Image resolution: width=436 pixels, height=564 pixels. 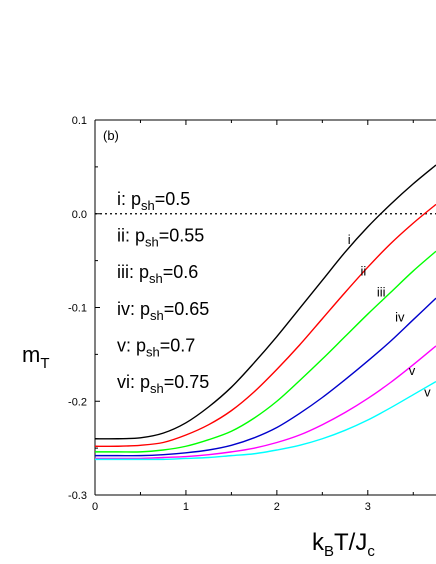 What do you see at coordinates (350, 542) in the screenshot?
I see `x-axis-title-mid: T/J` at bounding box center [350, 542].